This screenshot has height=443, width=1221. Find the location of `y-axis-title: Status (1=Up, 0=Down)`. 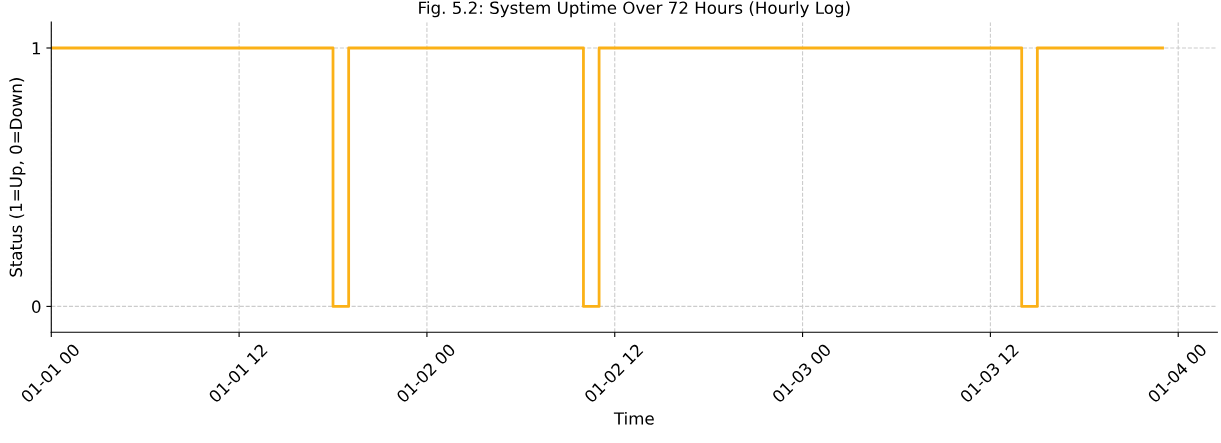

y-axis-title: Status (1=Up, 0=Down) is located at coordinates (17, 177).